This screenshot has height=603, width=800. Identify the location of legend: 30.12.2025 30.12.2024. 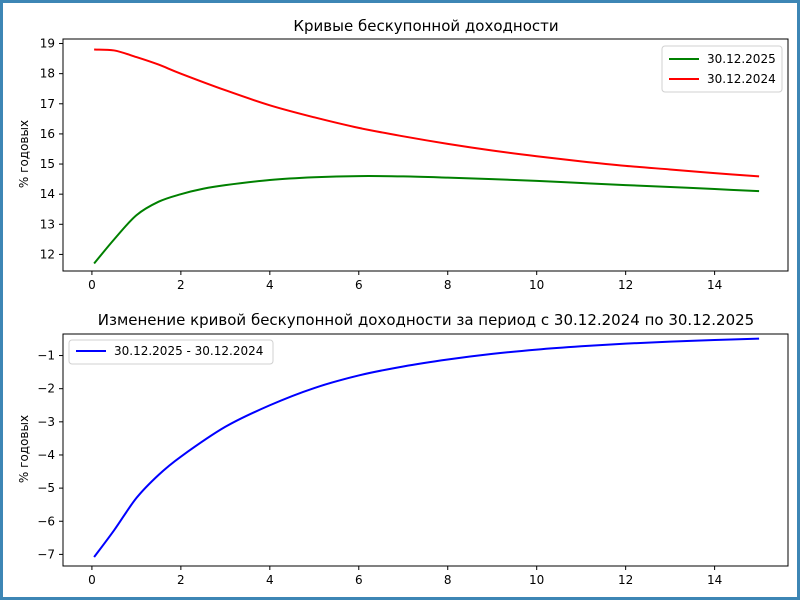
(722, 69).